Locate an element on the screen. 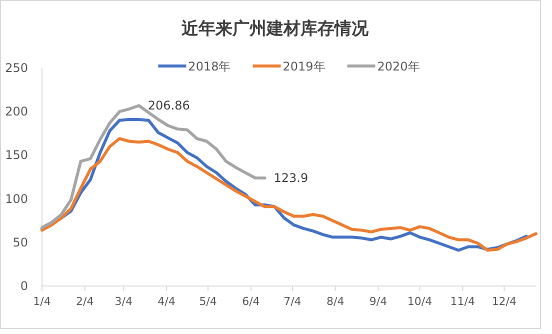 This screenshot has height=334, width=552. x-tick-label: 4/4 is located at coordinates (167, 301).